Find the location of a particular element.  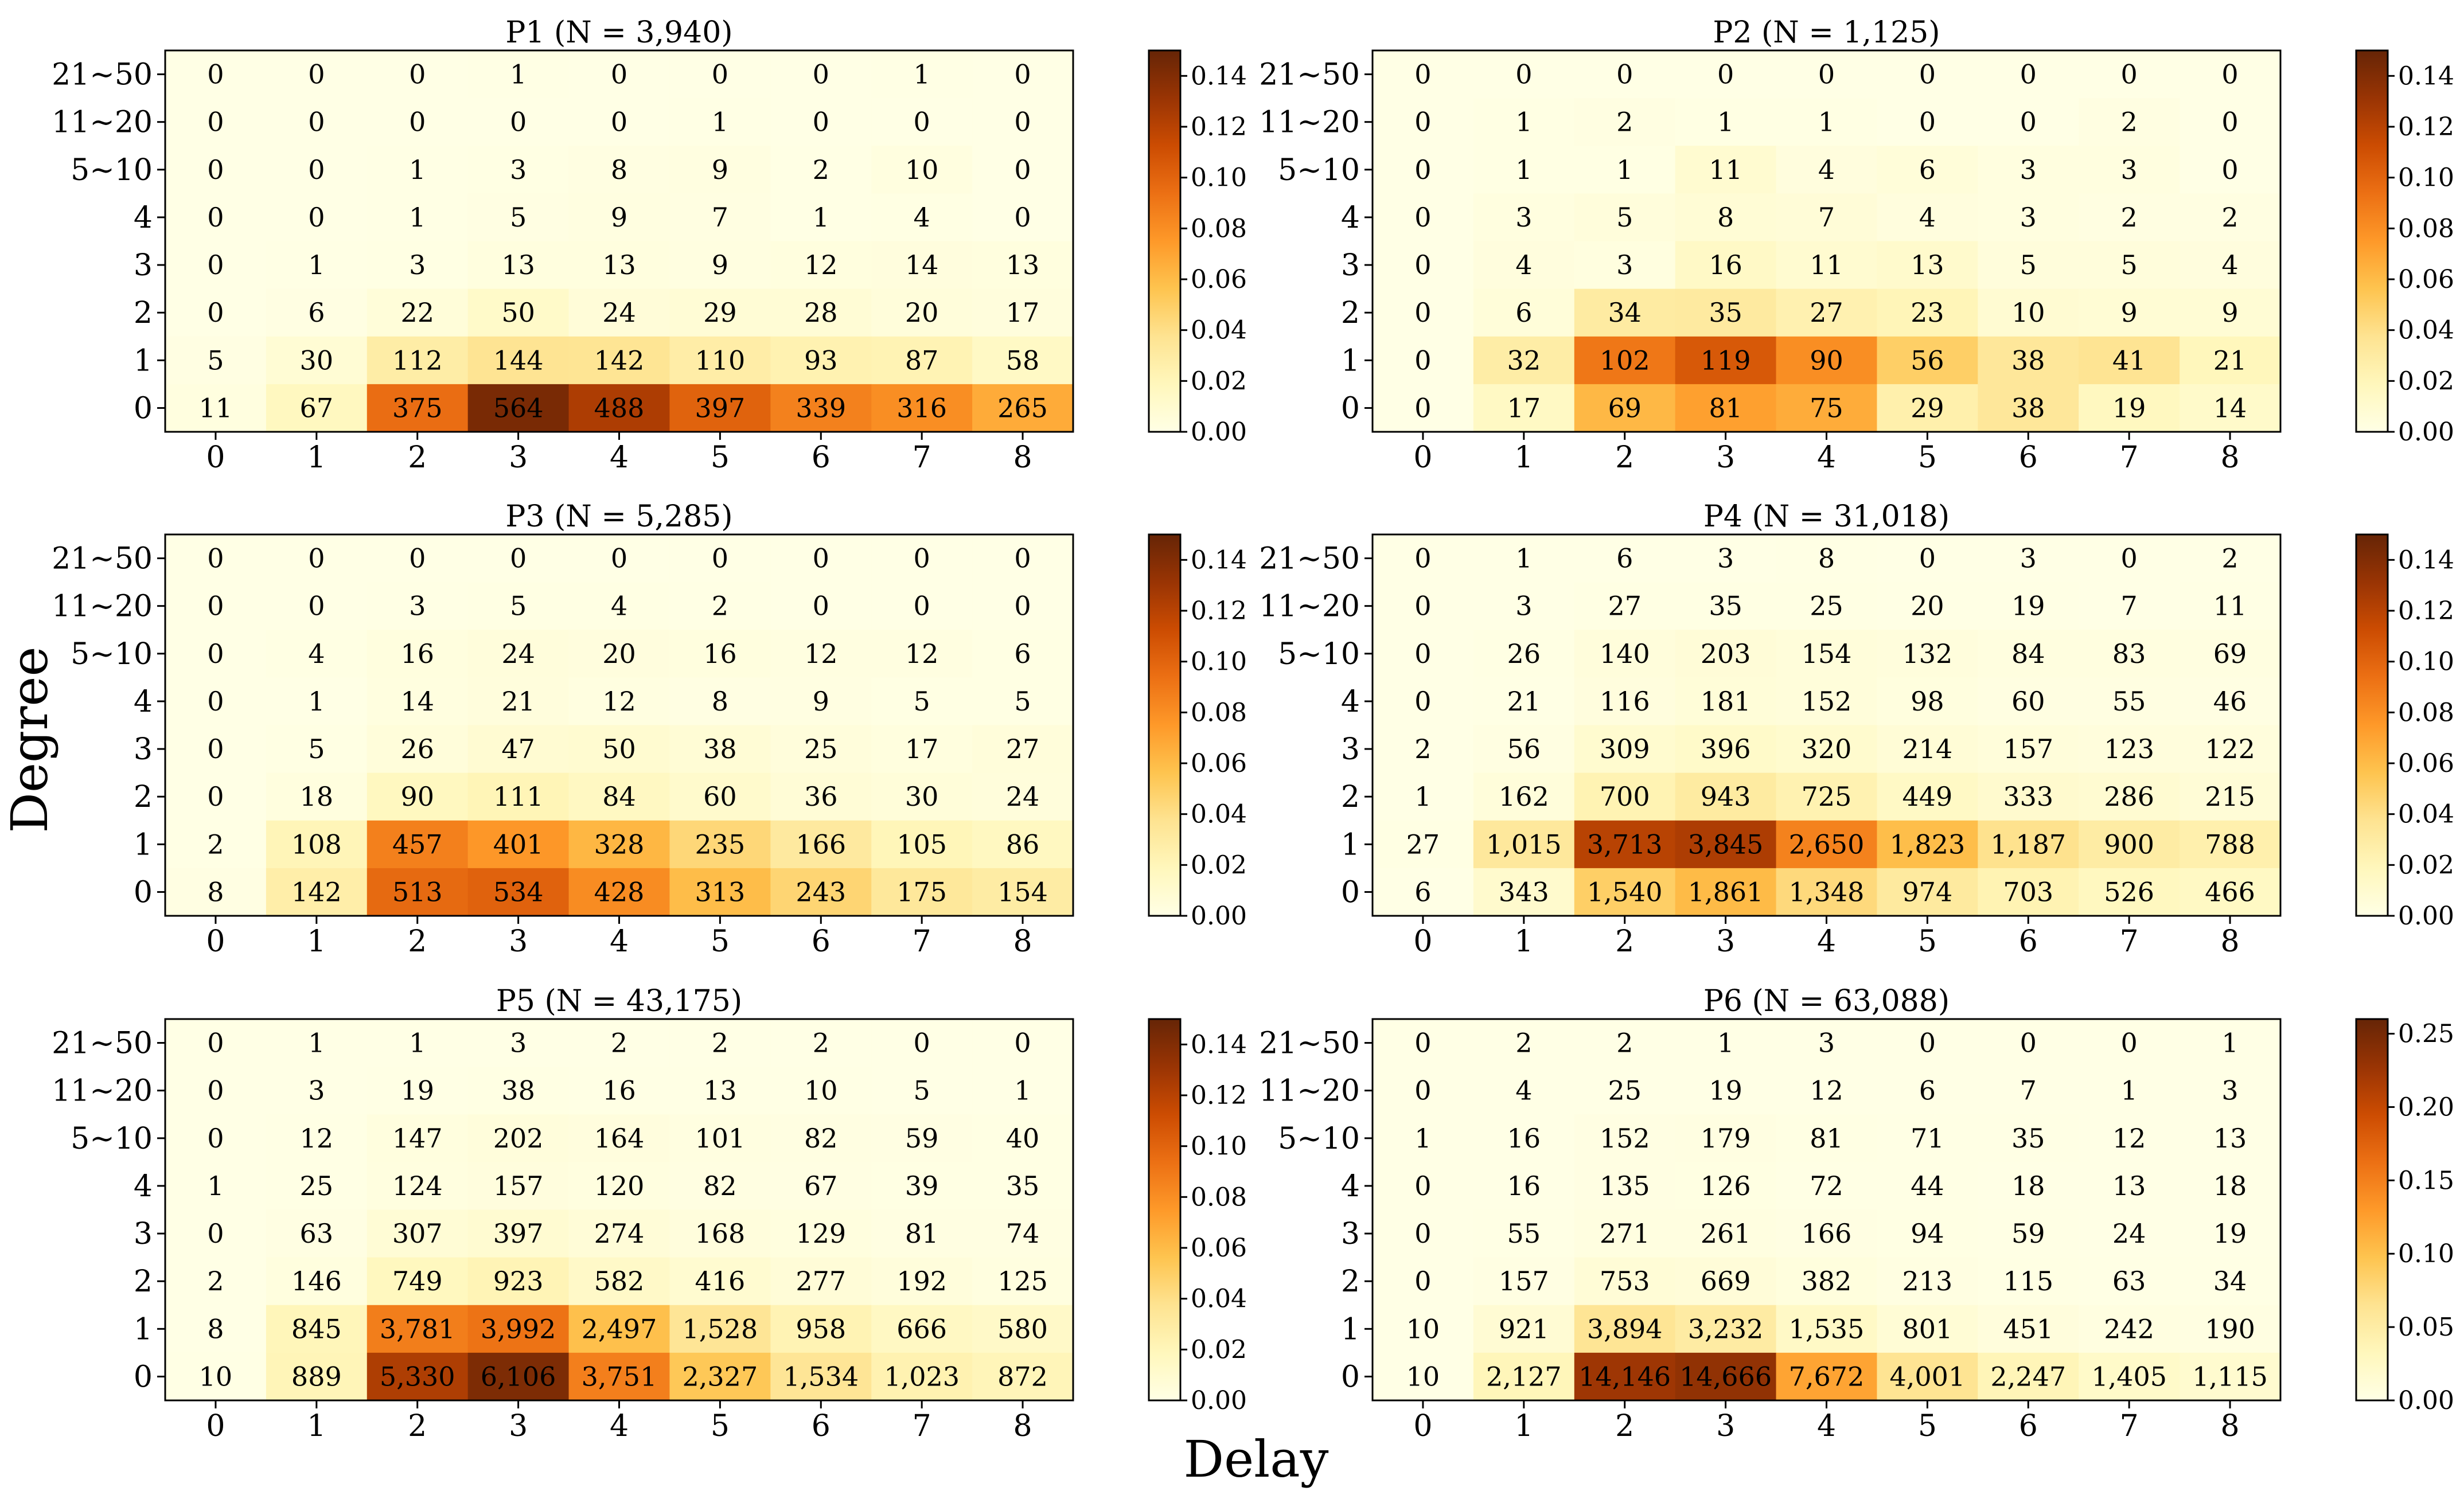

y-tick-label: 21~50 is located at coordinates (102, 1043).